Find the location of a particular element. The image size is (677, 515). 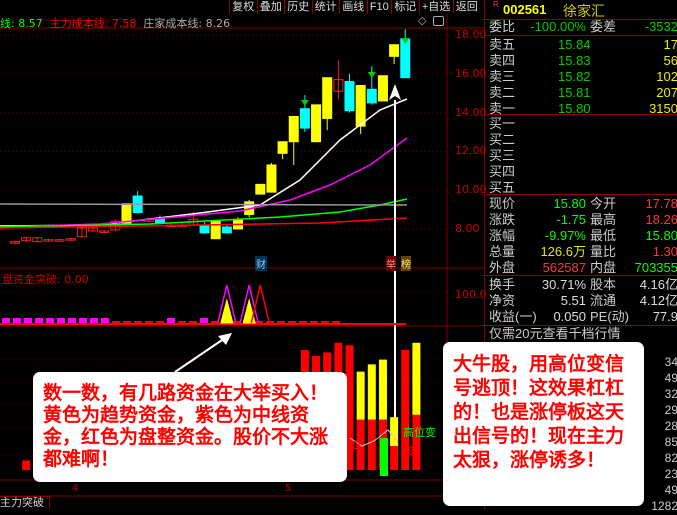

quote-row: 现价 15.80 今开 17.78 is located at coordinates (581, 203).